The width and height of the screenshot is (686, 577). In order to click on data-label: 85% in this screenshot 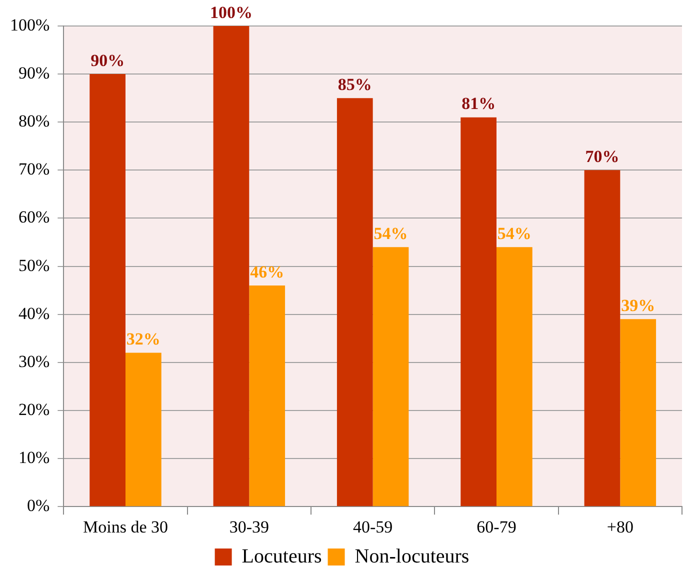, I will do `click(355, 84)`.